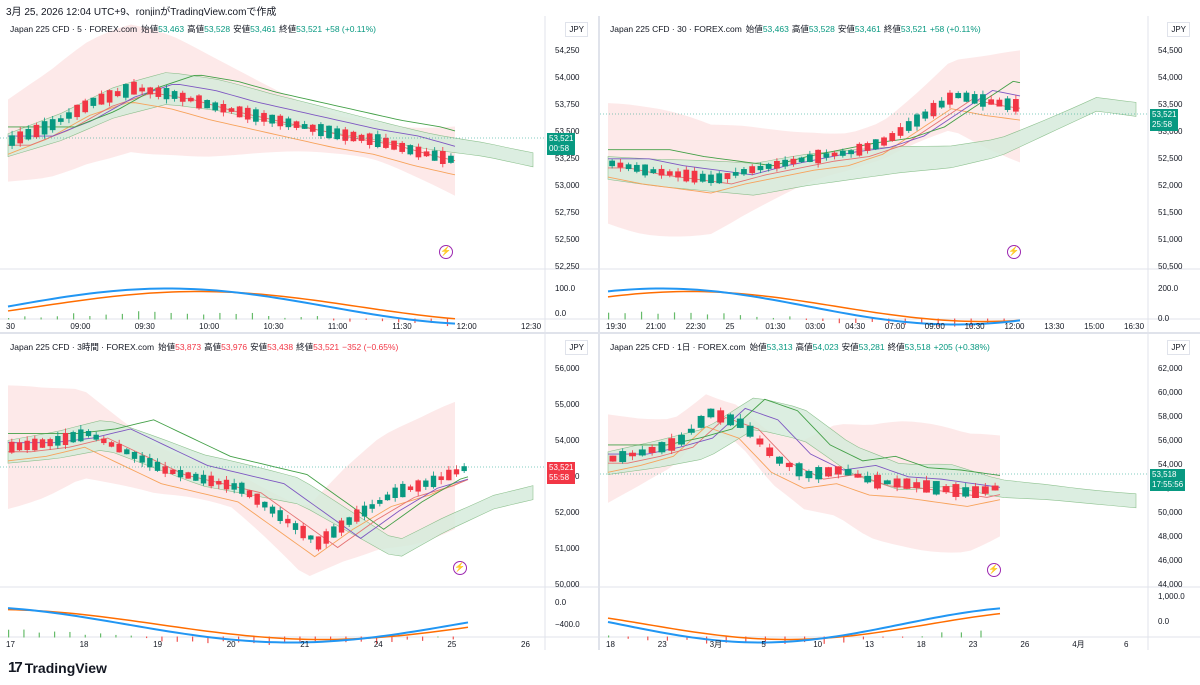 This screenshot has width=1200, height=685. What do you see at coordinates (567, 584) in the screenshot?
I see `y-axis-tick: 50,000` at bounding box center [567, 584].